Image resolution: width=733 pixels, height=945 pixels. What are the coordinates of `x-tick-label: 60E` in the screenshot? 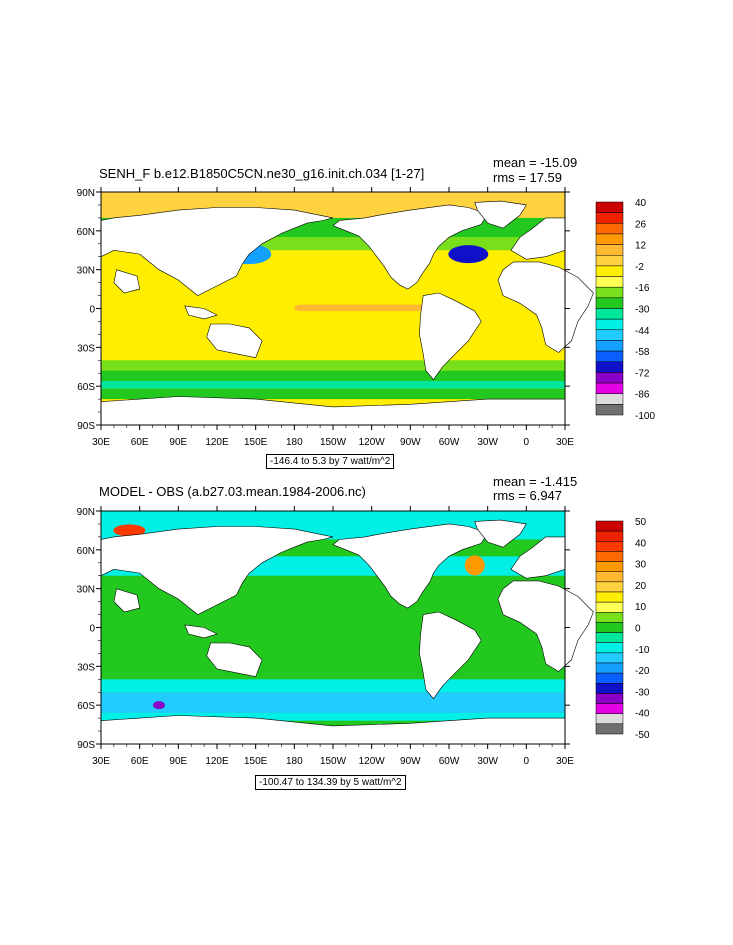 It's located at (140, 442).